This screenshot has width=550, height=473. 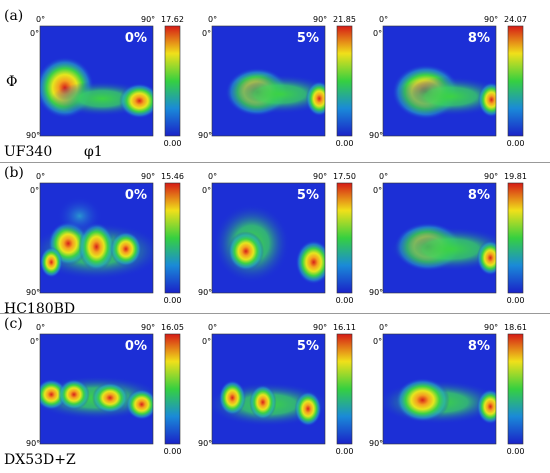 I want to click on odf-panel: 0° 90° 0° 90° 5% 16.11 0.00, so click(x=277, y=389).